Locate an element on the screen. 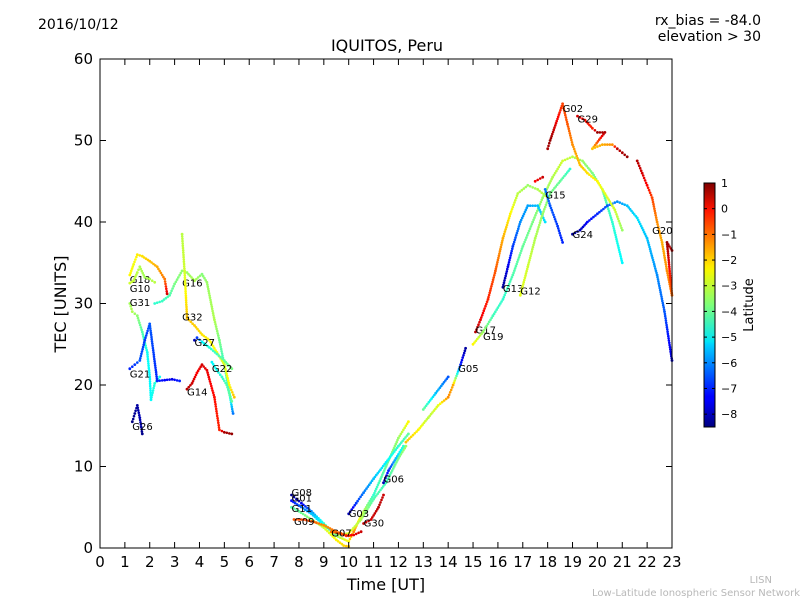 Image resolution: width=800 pixels, height=600 pixels. satellite-label: G18 is located at coordinates (140, 280).